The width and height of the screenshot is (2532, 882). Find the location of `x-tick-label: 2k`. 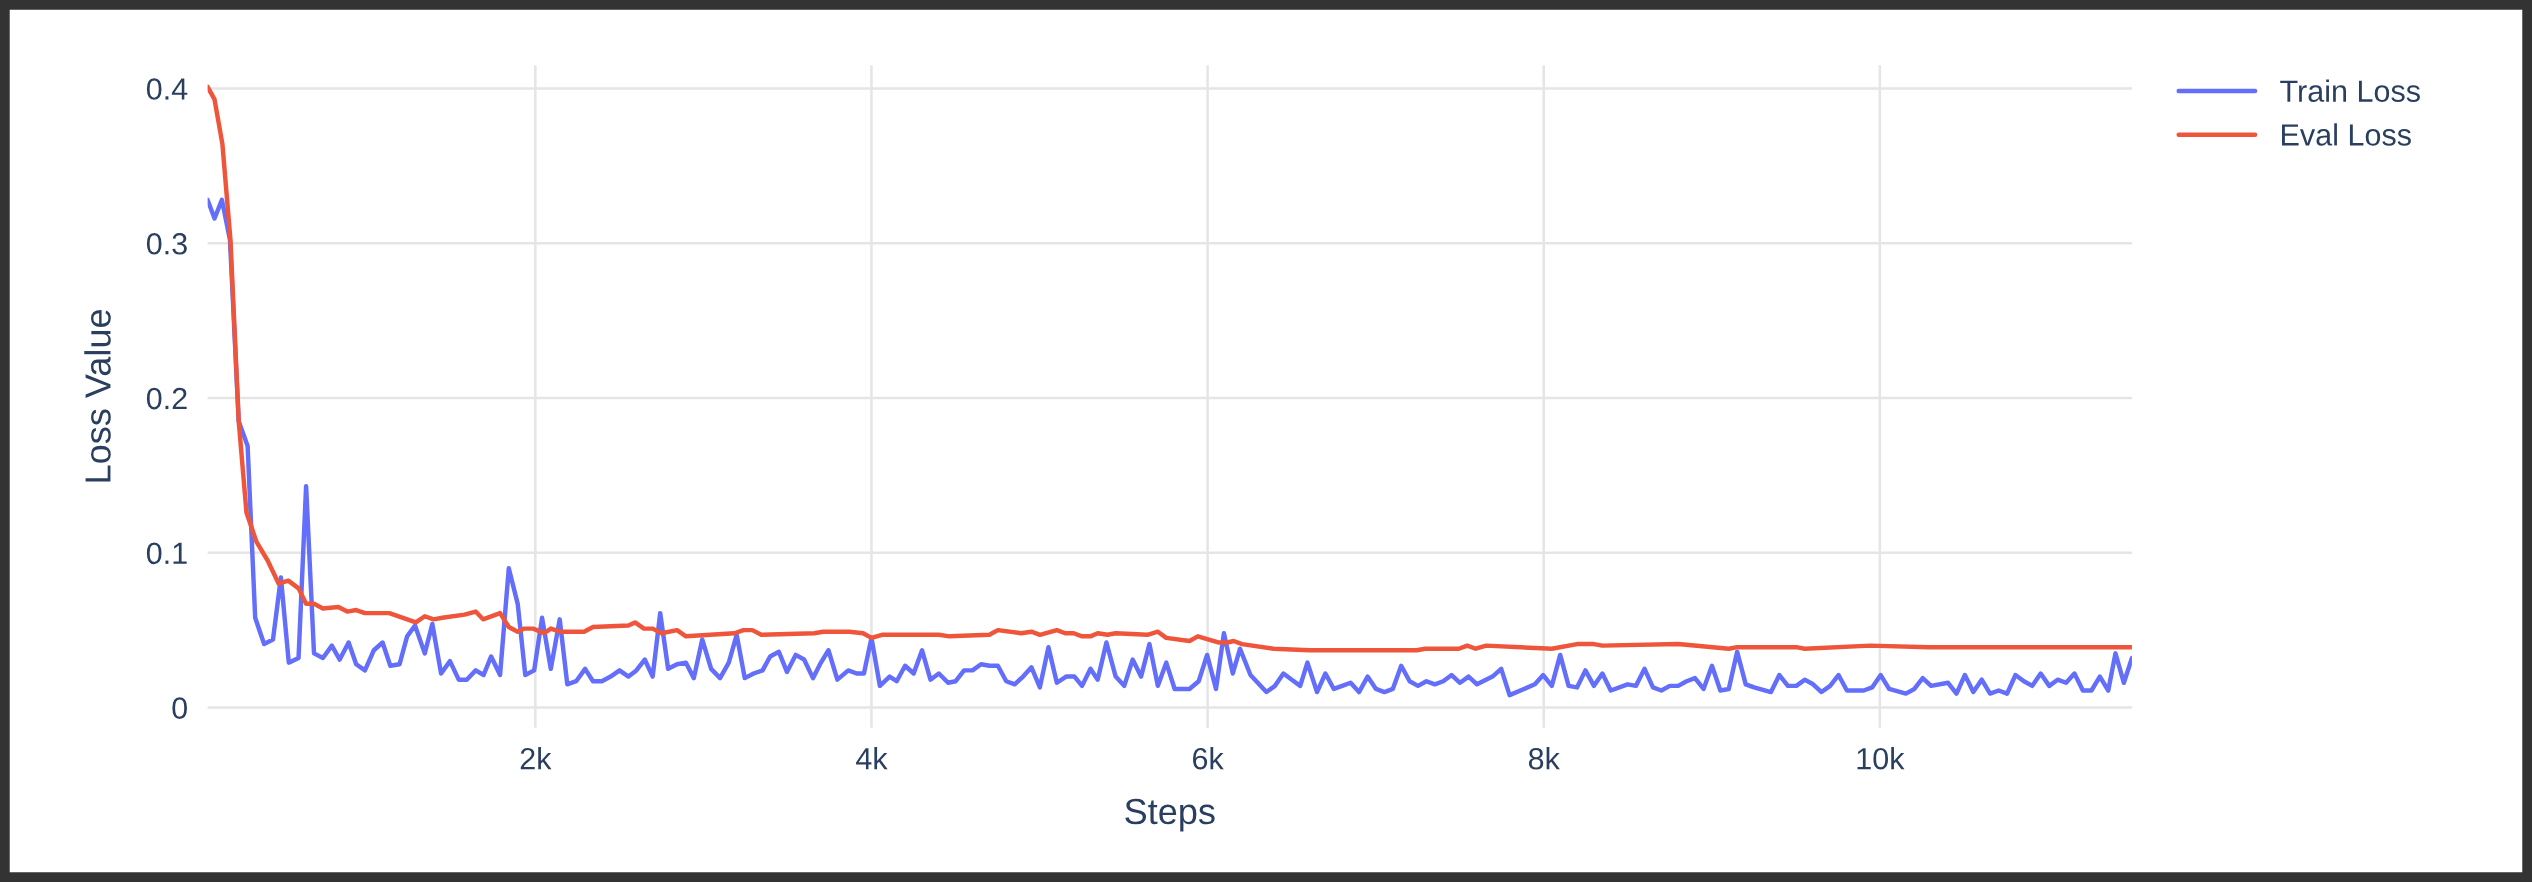

x-tick-label: 2k is located at coordinates (536, 758).